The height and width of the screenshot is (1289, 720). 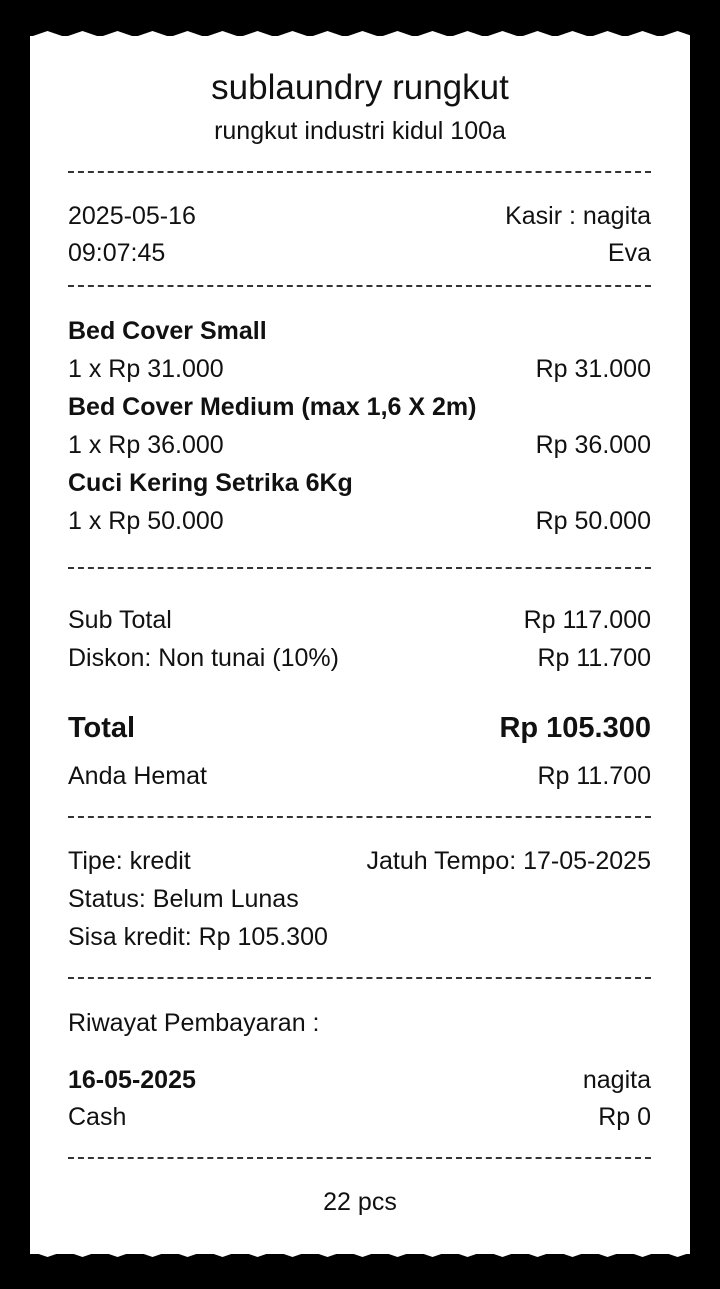 What do you see at coordinates (360, 1253) in the screenshot?
I see `receipt-bottom-zigzag-edge` at bounding box center [360, 1253].